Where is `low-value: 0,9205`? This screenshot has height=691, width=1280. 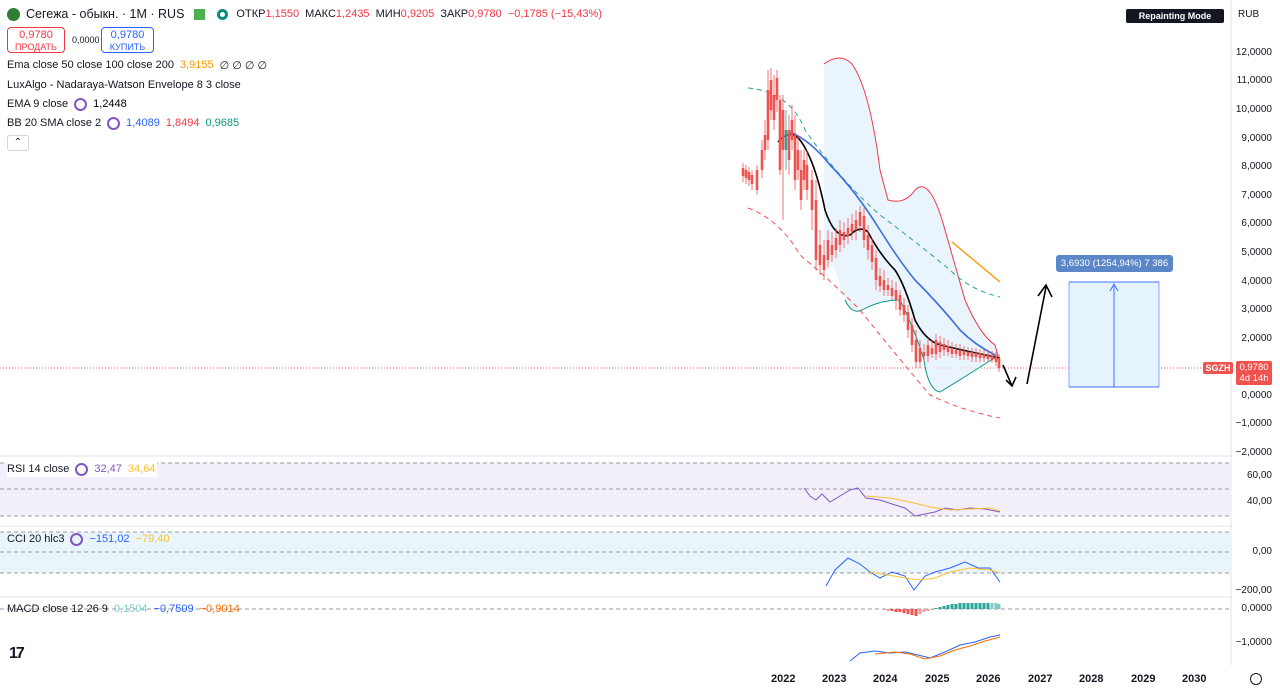
low-value: 0,9205 is located at coordinates (417, 14).